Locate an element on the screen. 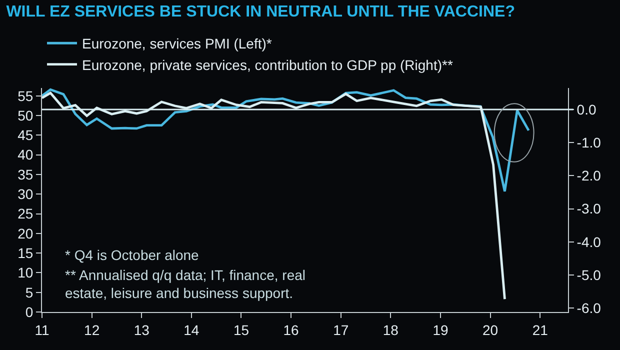  y2-tick-label: -6.0 is located at coordinates (589, 308).